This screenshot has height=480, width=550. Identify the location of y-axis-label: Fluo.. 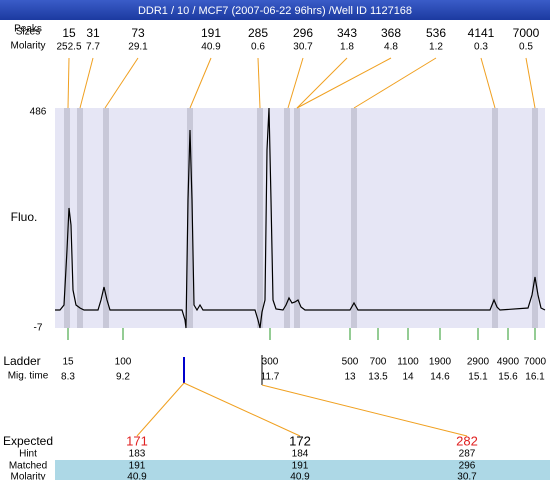
(24, 217).